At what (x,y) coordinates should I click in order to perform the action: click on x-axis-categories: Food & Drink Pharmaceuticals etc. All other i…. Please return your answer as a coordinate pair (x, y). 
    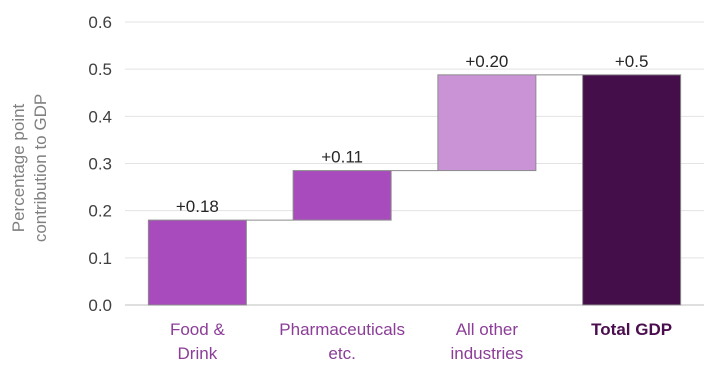
    Looking at the image, I should click on (421, 341).